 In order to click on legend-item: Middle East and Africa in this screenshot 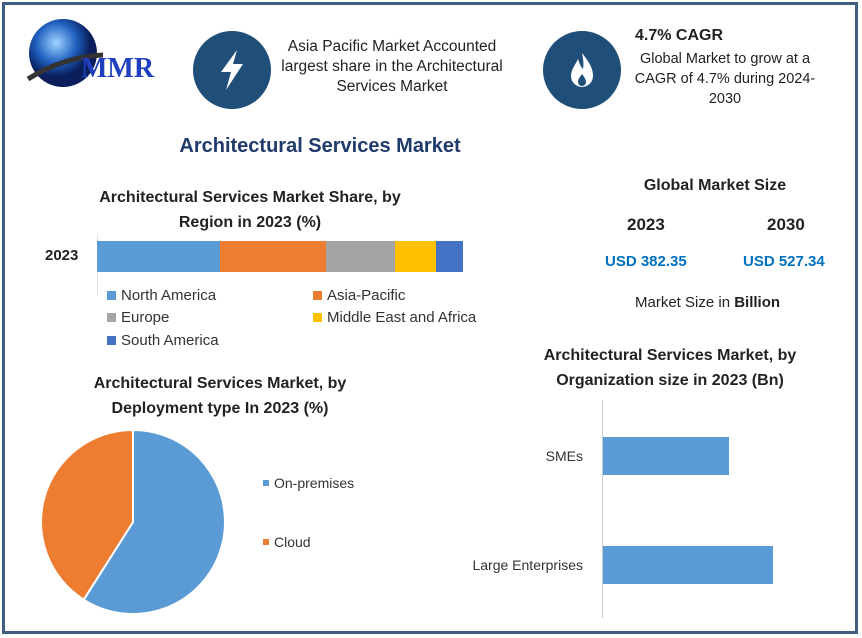, I will do `click(394, 317)`.